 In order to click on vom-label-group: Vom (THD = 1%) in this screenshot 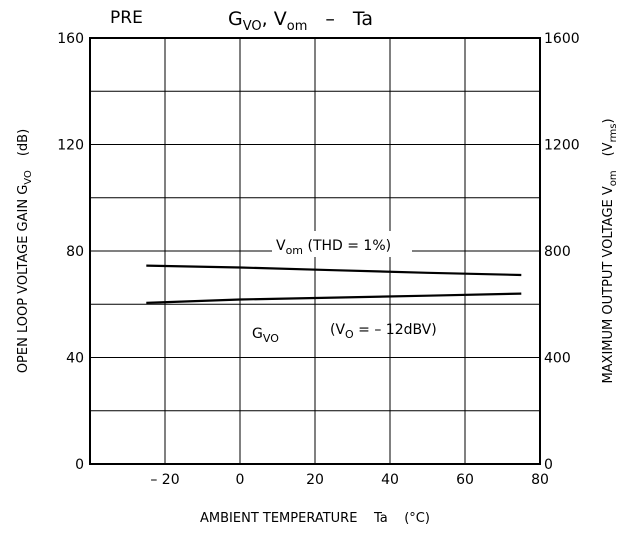, I will do `click(342, 244)`.